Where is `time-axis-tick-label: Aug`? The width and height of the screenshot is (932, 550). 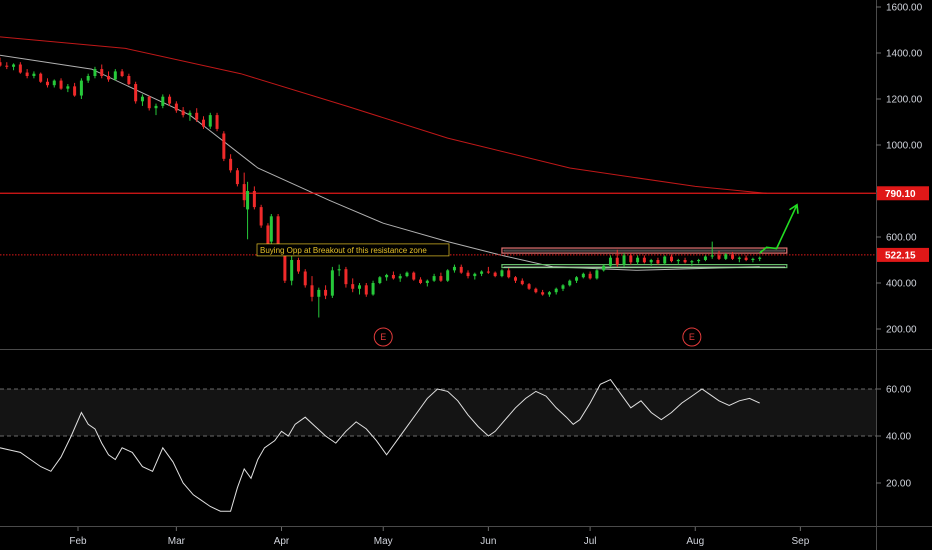
time-axis-tick-label: Aug is located at coordinates (695, 541).